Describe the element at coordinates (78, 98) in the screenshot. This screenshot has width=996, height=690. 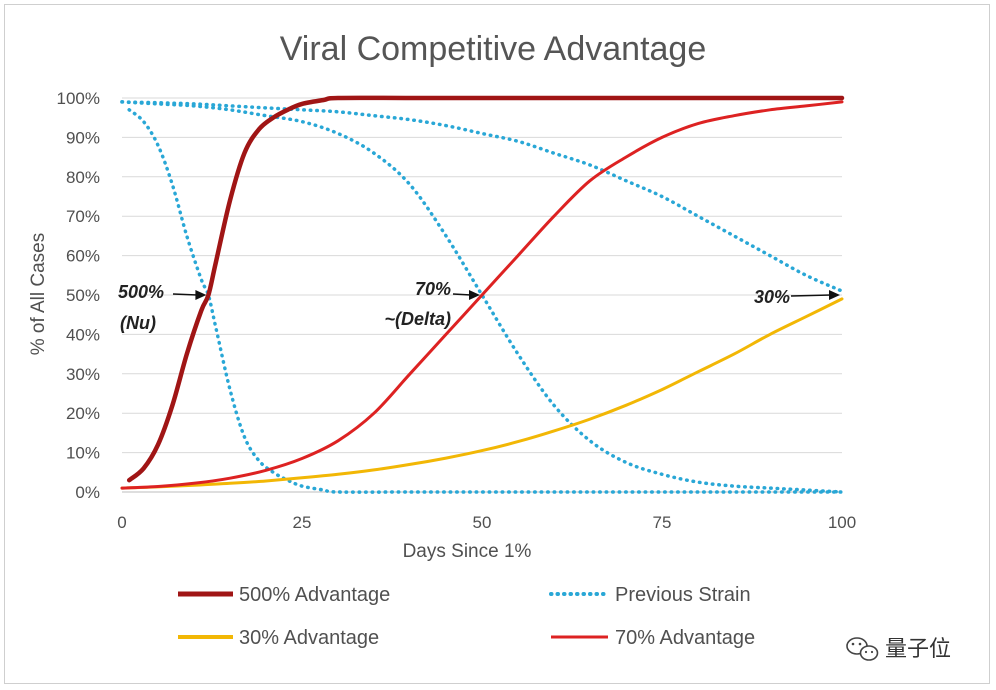
I see `y-tick-label: 100%` at that location.